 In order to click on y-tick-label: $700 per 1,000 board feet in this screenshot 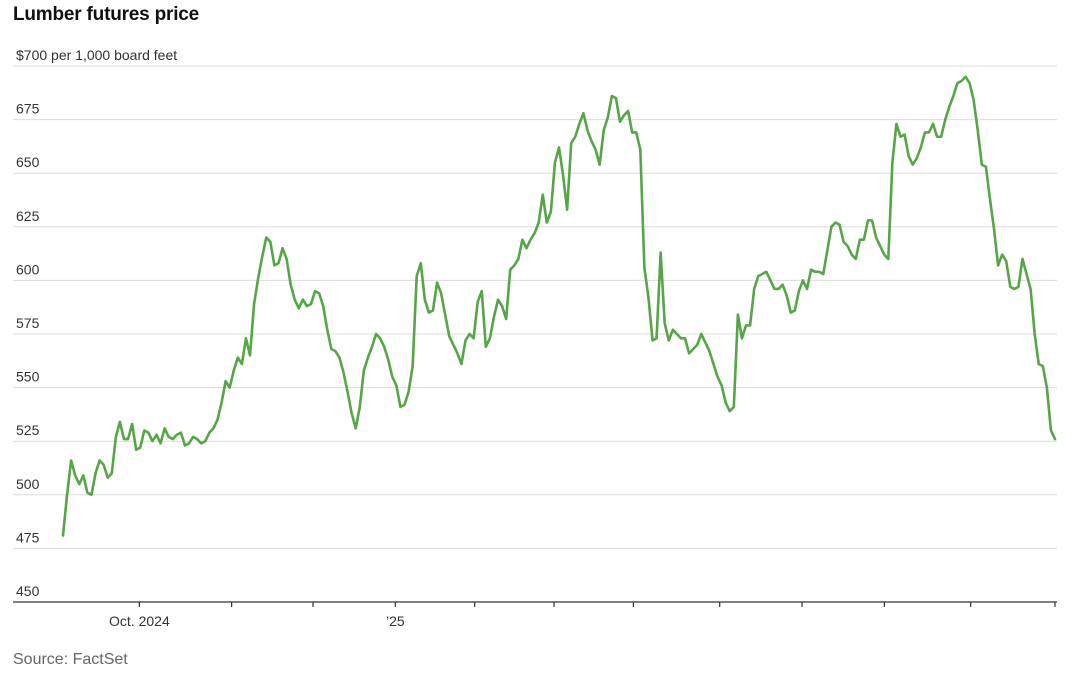, I will do `click(96, 55)`.